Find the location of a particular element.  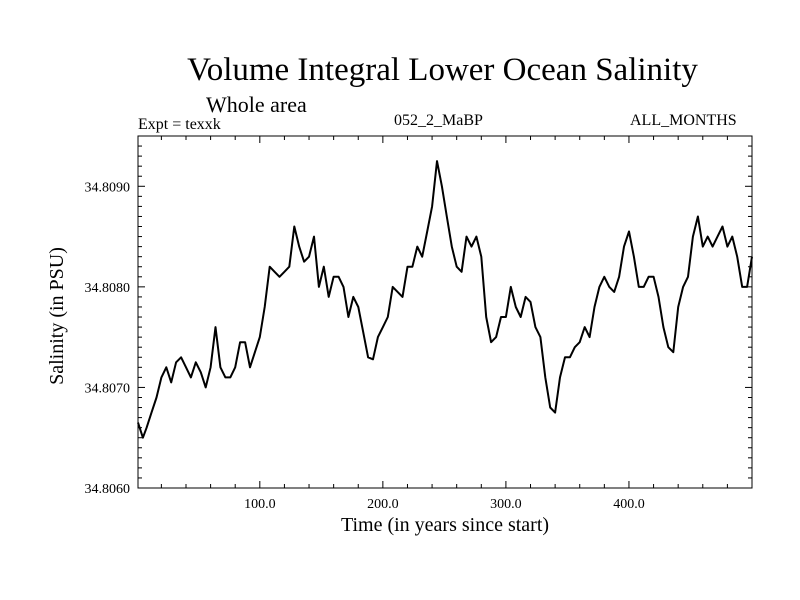

y-tick-label: 34.8080 is located at coordinates (108, 288).